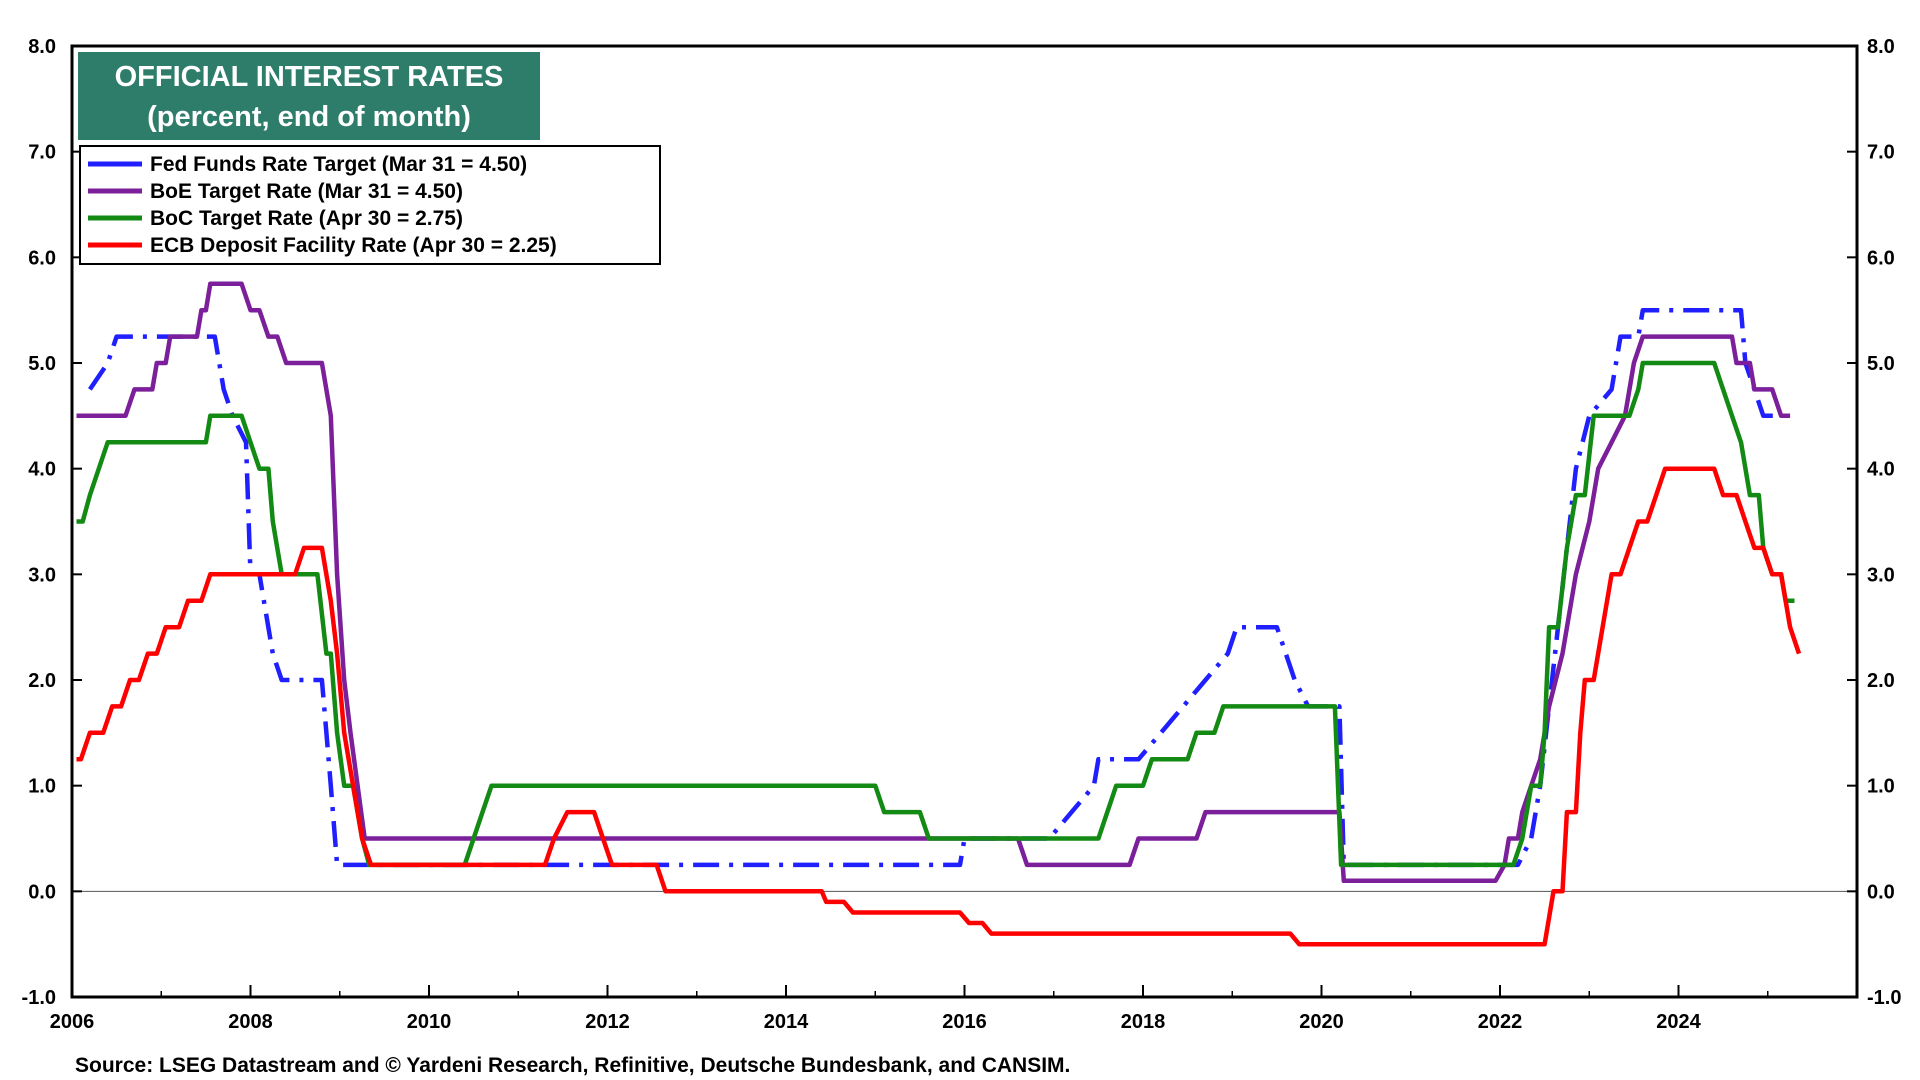 This screenshot has height=1080, width=1920. What do you see at coordinates (1881, 470) in the screenshot?
I see `y-tick-label-right: 4.0` at bounding box center [1881, 470].